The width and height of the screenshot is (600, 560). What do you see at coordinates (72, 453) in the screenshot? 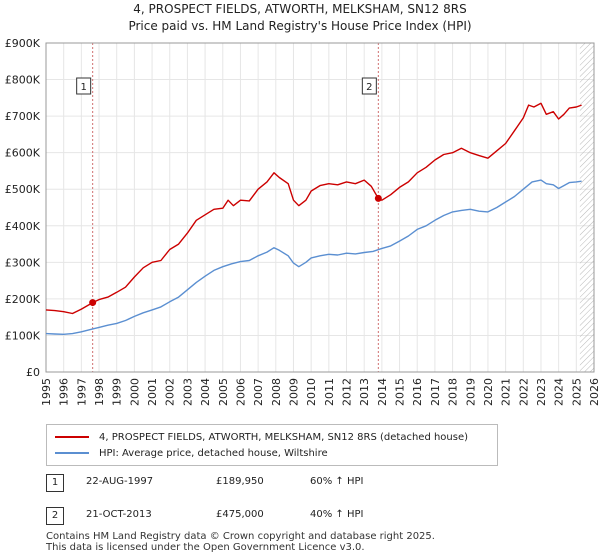
I see `legend-swatch-hpi` at bounding box center [72, 453].